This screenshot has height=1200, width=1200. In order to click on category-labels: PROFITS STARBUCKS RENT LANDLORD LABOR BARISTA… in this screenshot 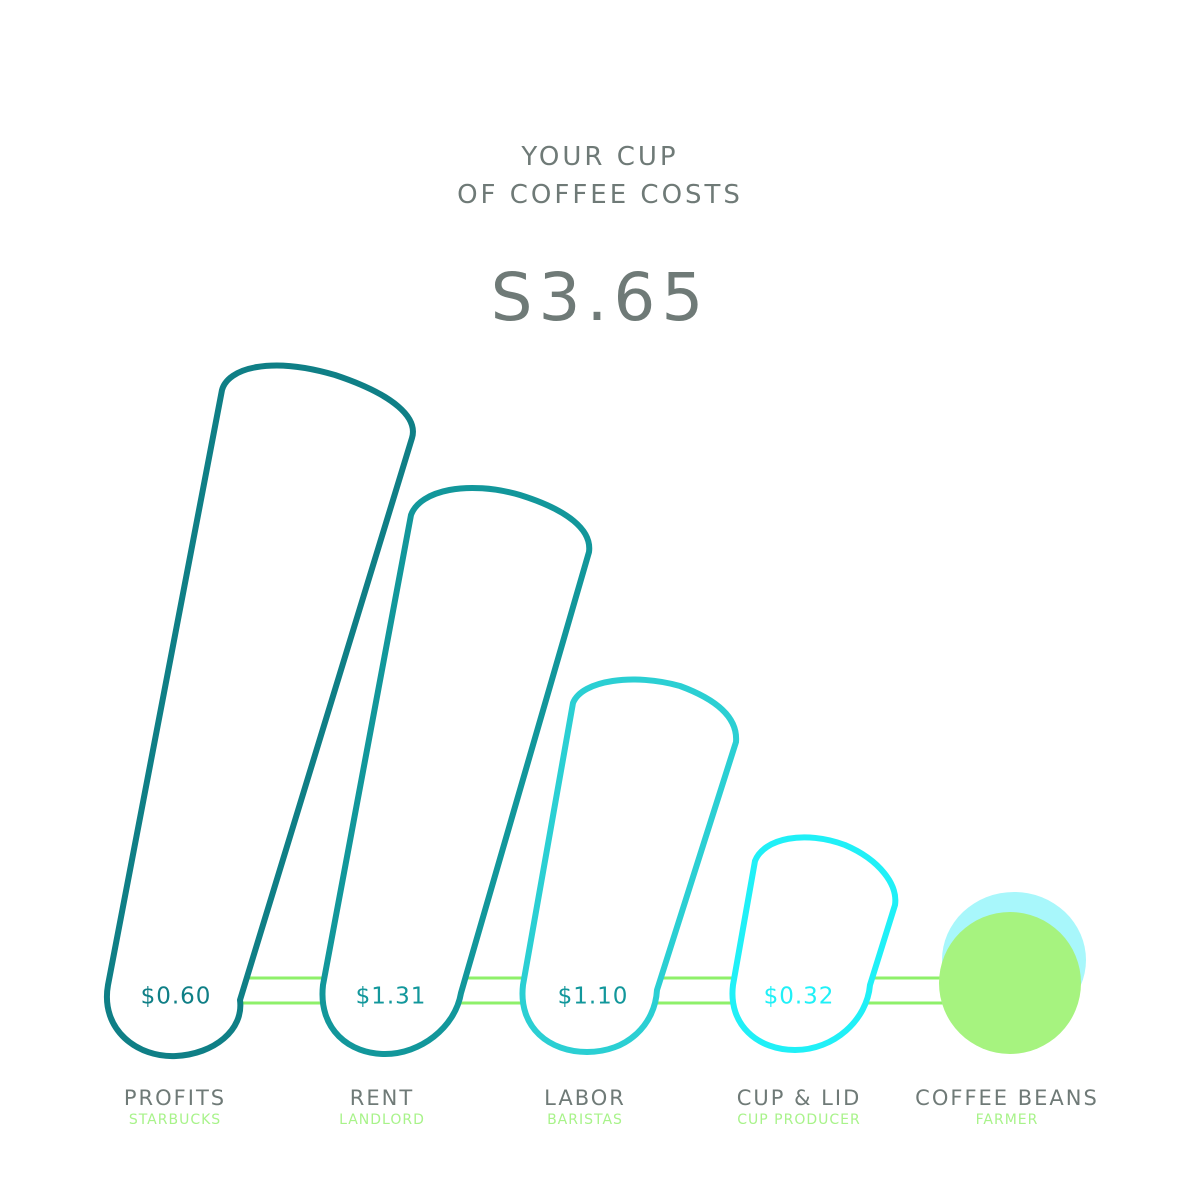, I will do `click(611, 1107)`.